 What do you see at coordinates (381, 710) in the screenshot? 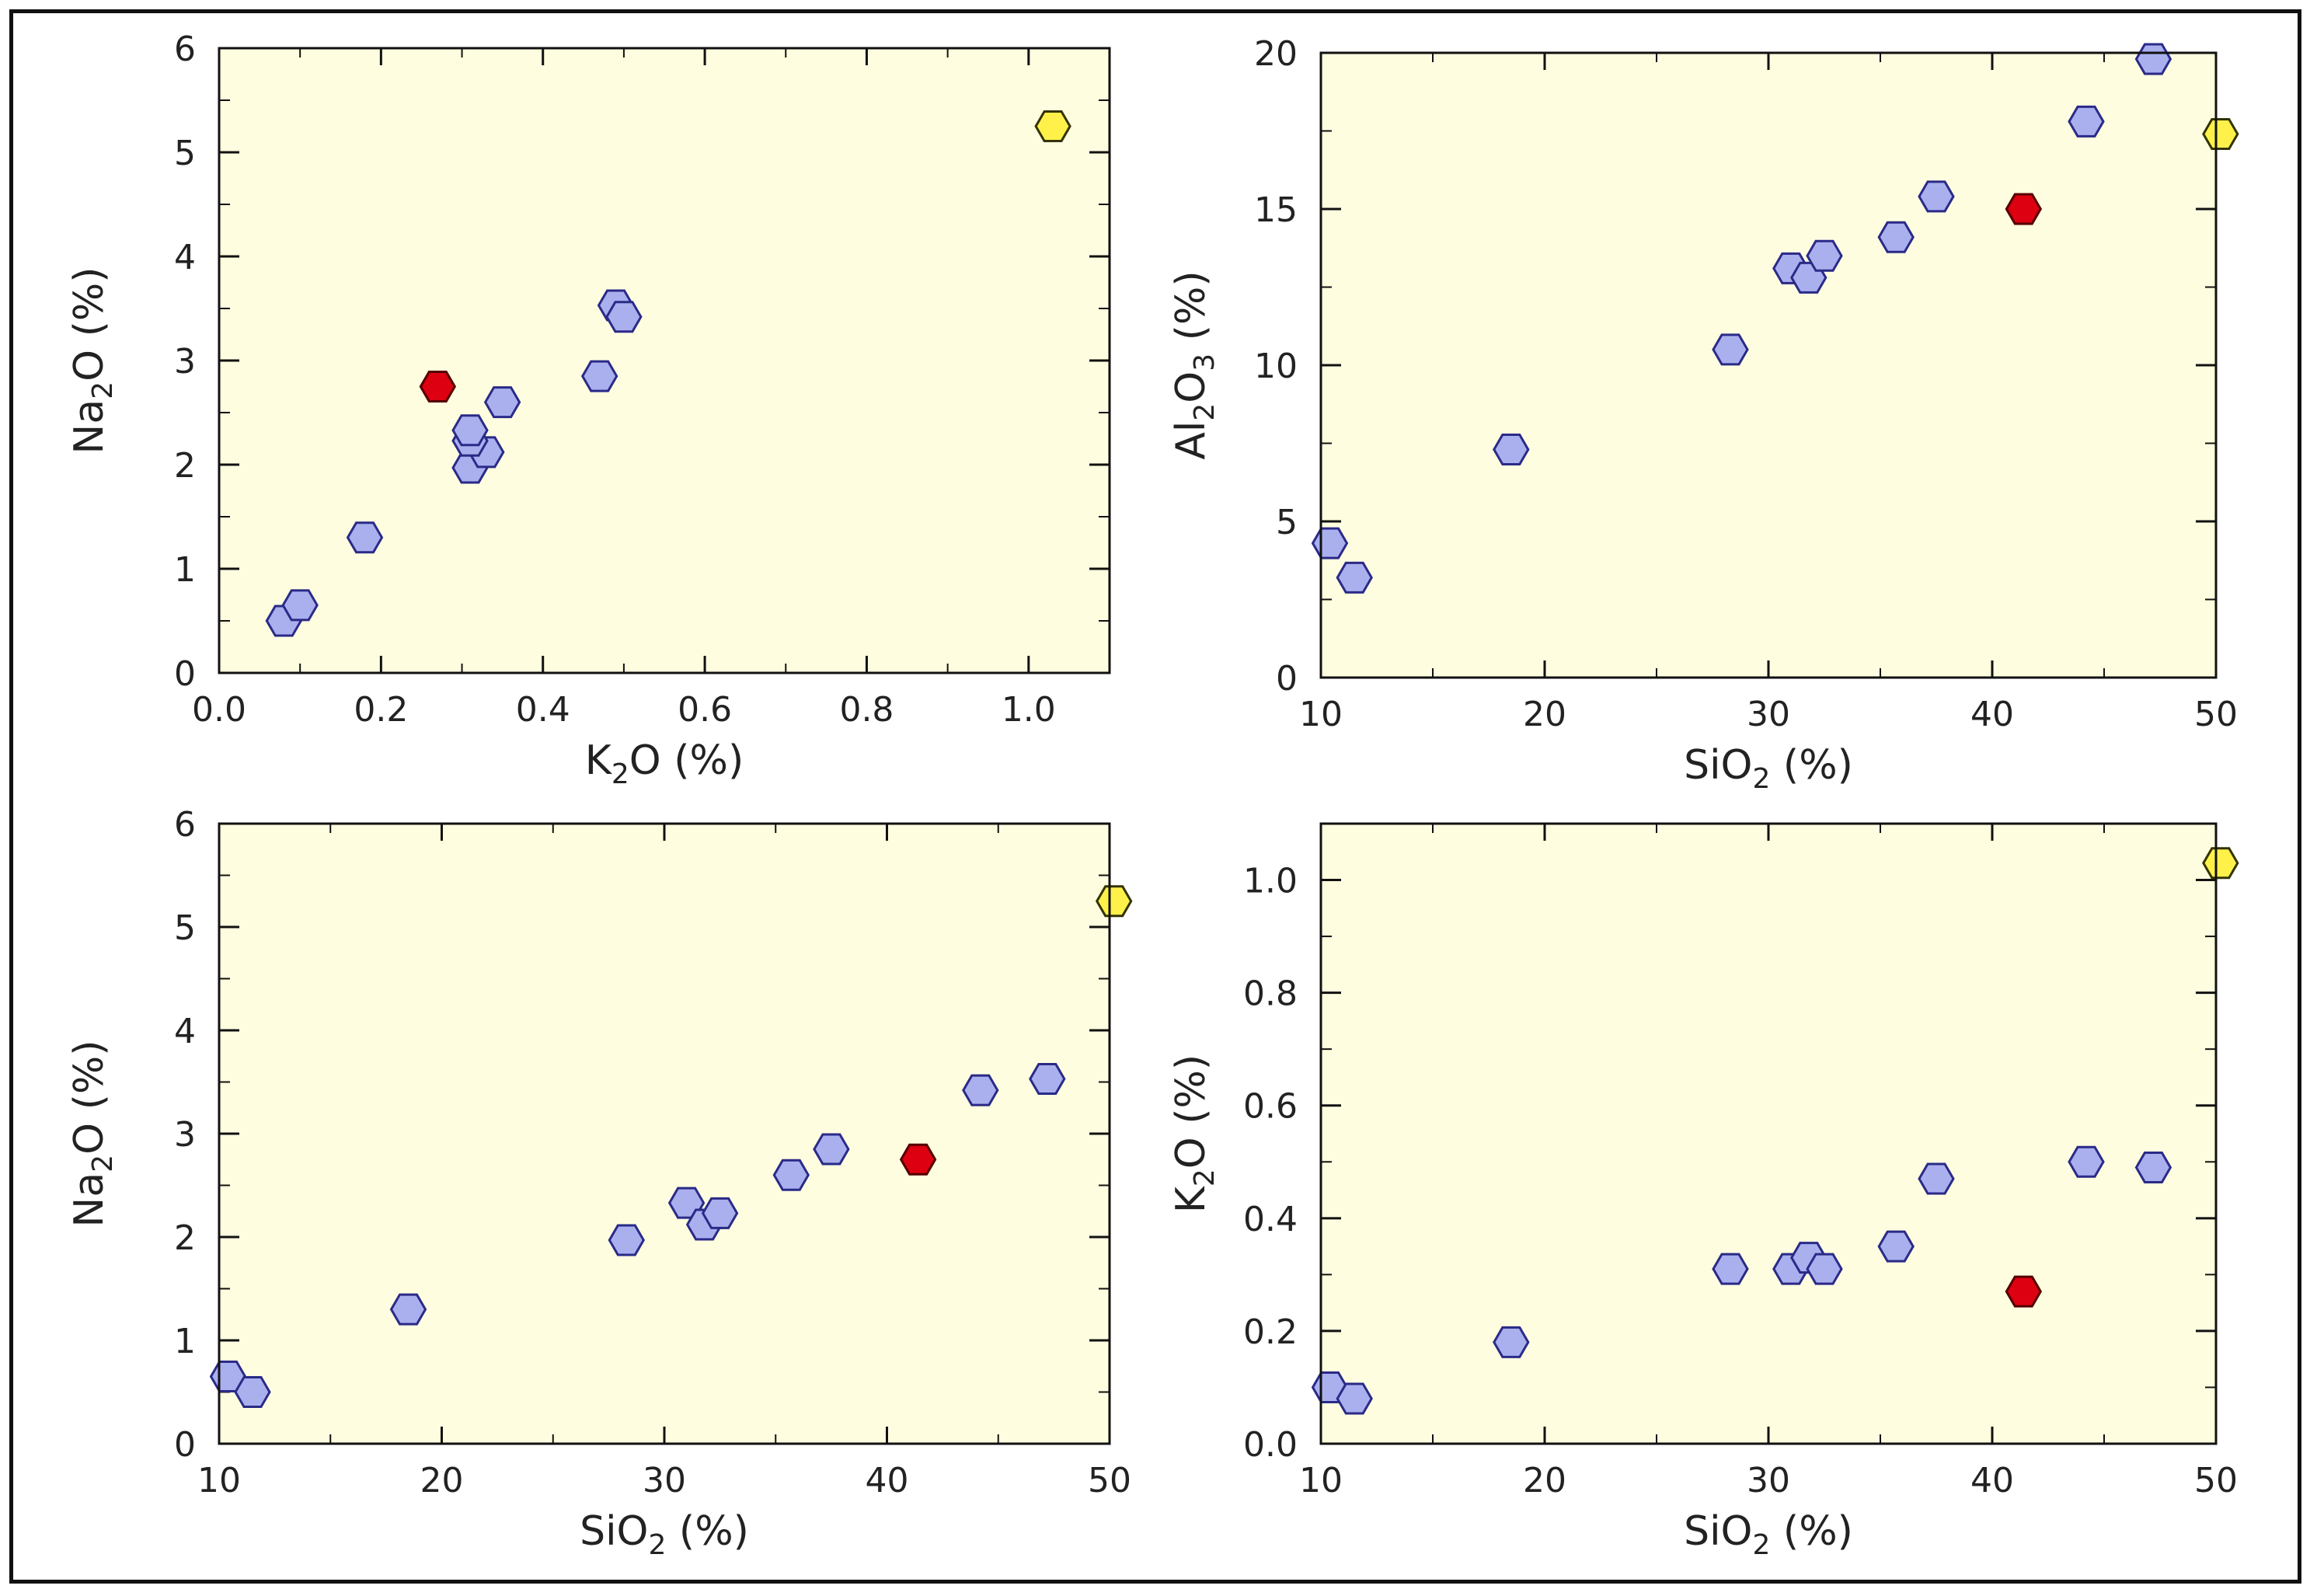
I see `x-tick-label: 0.2` at bounding box center [381, 710].